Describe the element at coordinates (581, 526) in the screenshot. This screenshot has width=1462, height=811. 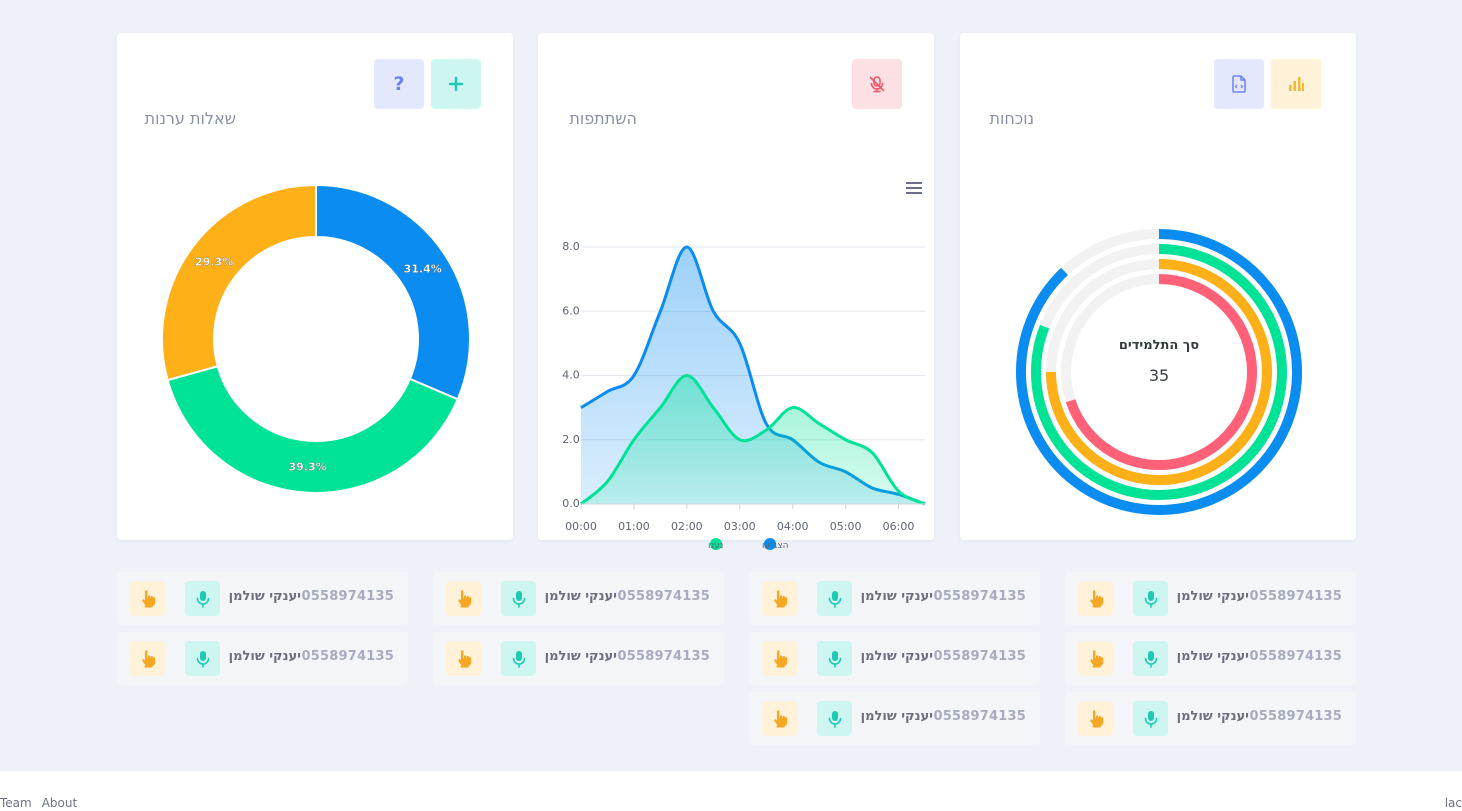
I see `x-tick-label: 00:00` at that location.